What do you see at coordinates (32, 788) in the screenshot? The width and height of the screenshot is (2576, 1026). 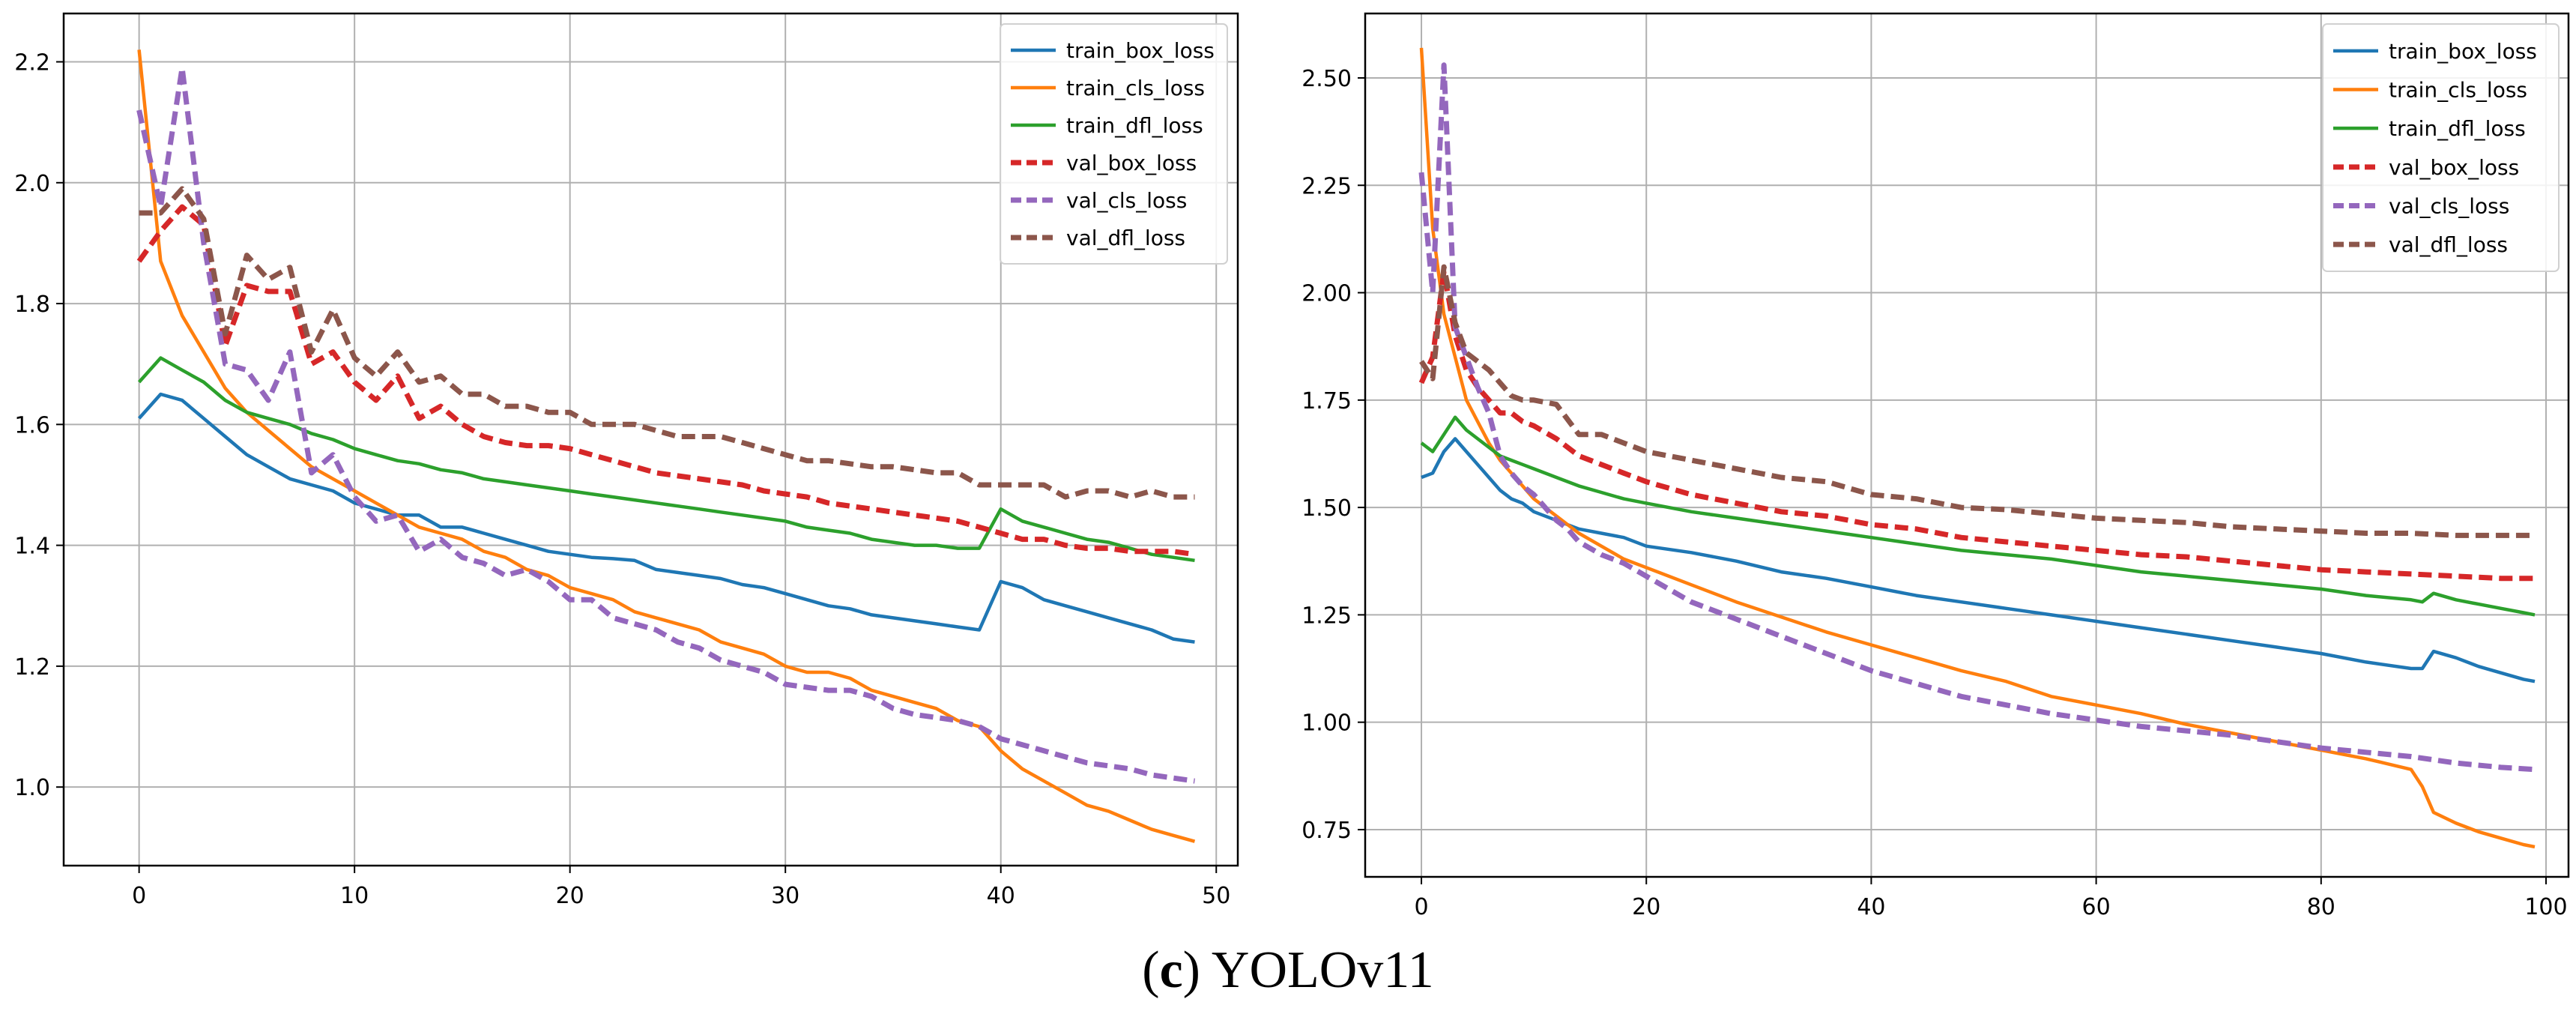 I see `y-tick-label: 1.0` at bounding box center [32, 788].